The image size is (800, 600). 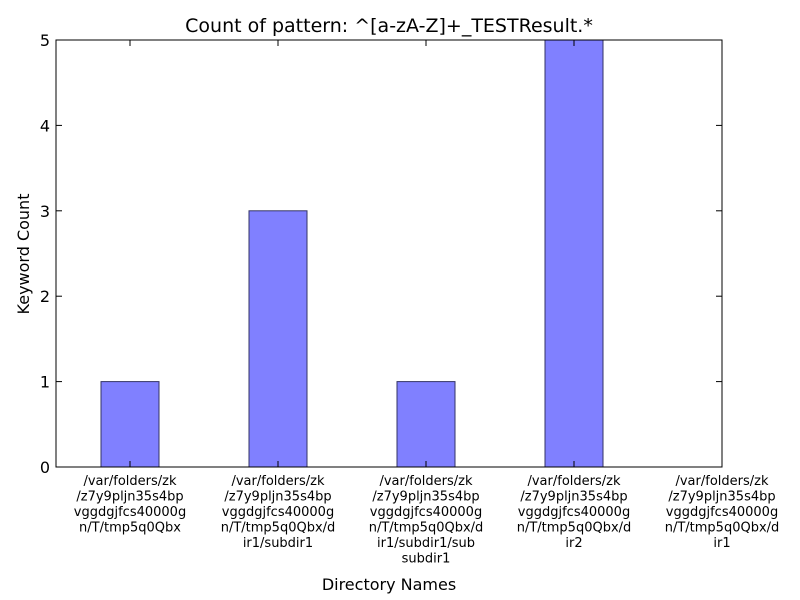 I want to click on y-tick-label-3: 3, so click(x=45, y=211).